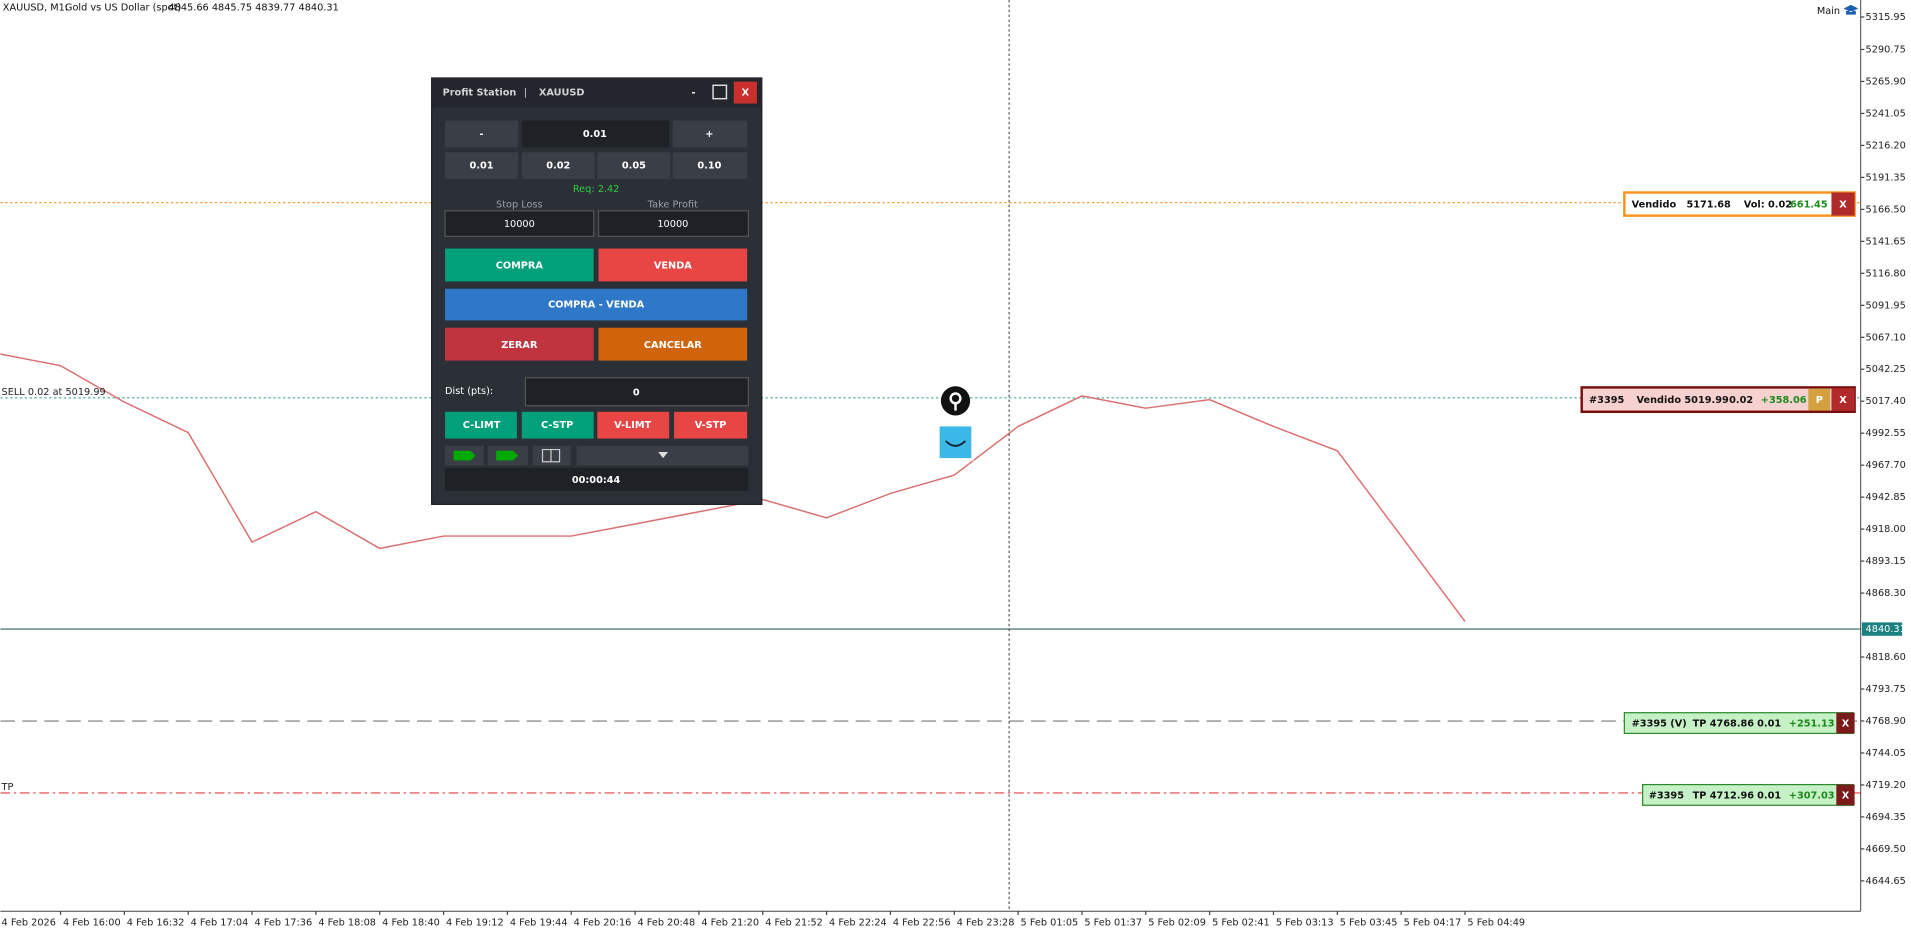 The width and height of the screenshot is (1911, 932). I want to click on x-tick-label: 5 Feb 04:17, so click(1433, 922).